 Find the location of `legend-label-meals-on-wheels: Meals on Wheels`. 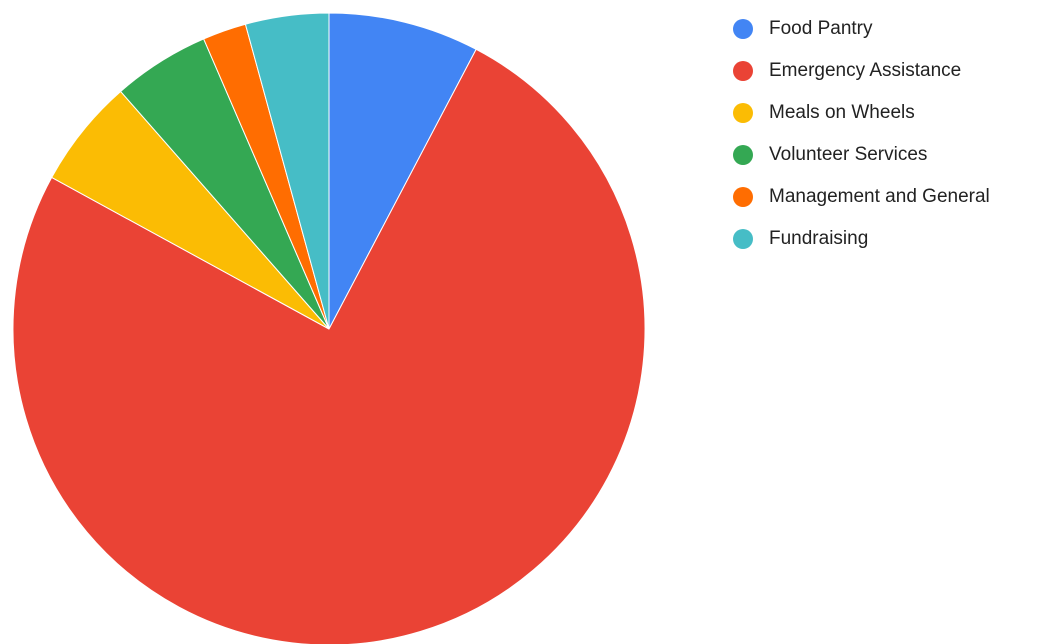

legend-label-meals-on-wheels: Meals on Wheels is located at coordinates (842, 112).